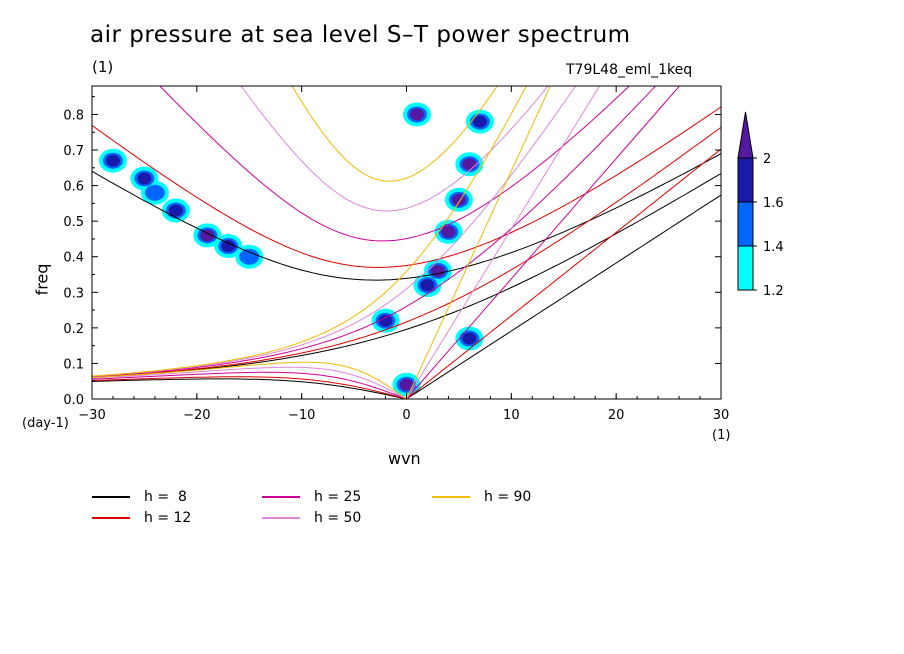 The height and width of the screenshot is (654, 904). I want to click on colorbar-label: 1.4, so click(773, 247).